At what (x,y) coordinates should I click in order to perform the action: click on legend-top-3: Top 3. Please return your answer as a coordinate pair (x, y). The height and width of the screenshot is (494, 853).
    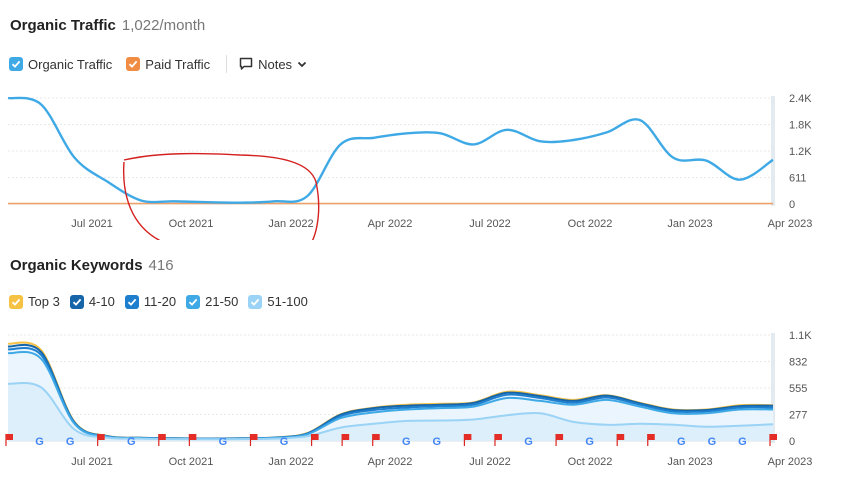
    Looking at the image, I should click on (34, 301).